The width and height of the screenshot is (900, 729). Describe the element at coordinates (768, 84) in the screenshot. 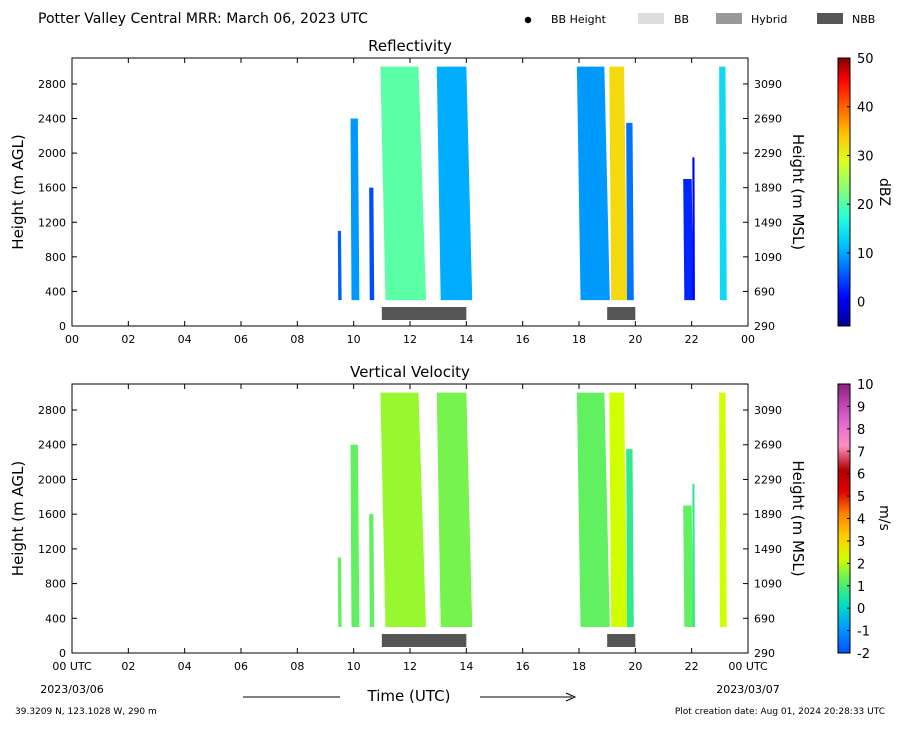

I see `reflectivity-y-right-tick-label: 3090` at that location.